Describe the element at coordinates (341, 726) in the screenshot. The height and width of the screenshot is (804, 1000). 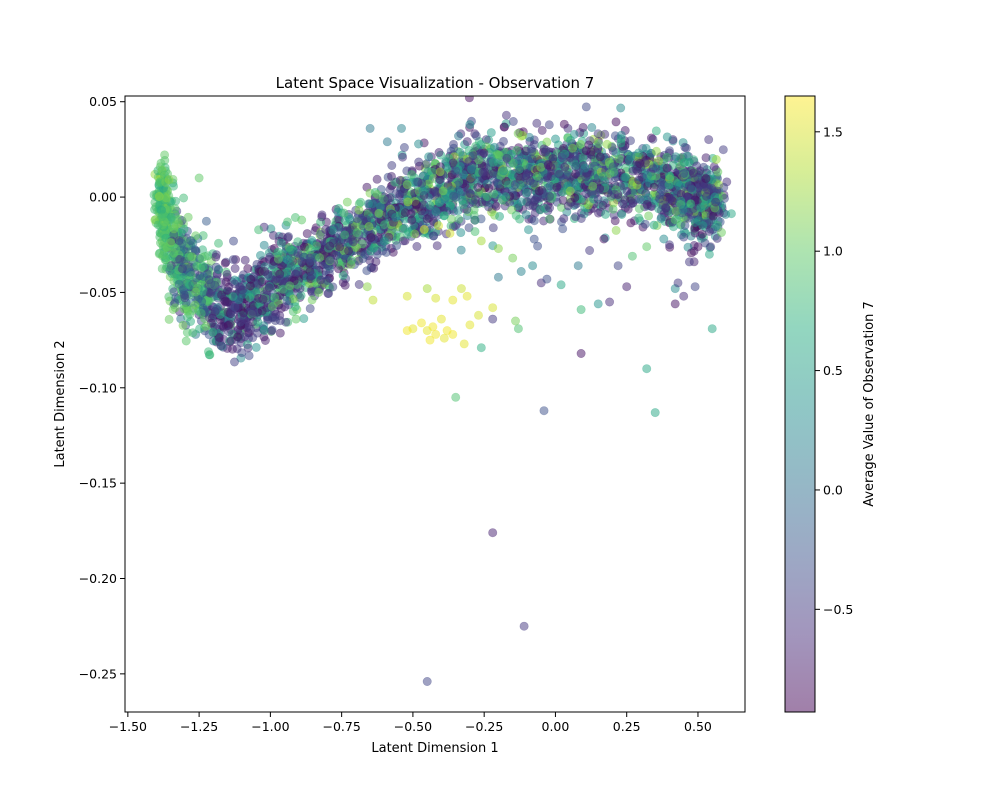
I see `x-tick-label: −0.75` at that location.